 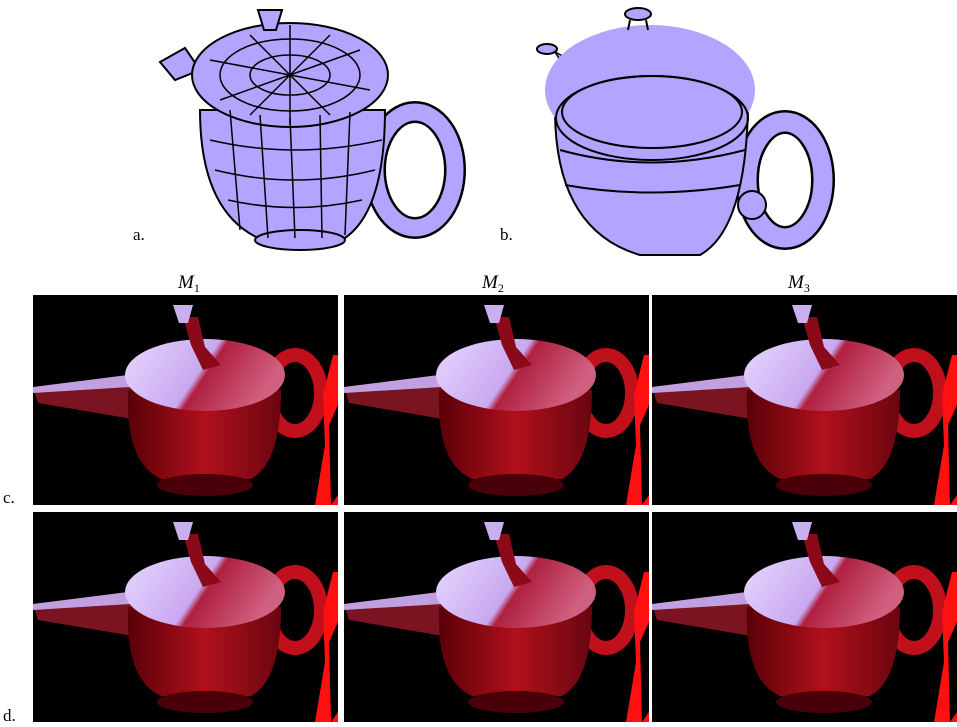 I want to click on column-header: M1, so click(x=188, y=283).